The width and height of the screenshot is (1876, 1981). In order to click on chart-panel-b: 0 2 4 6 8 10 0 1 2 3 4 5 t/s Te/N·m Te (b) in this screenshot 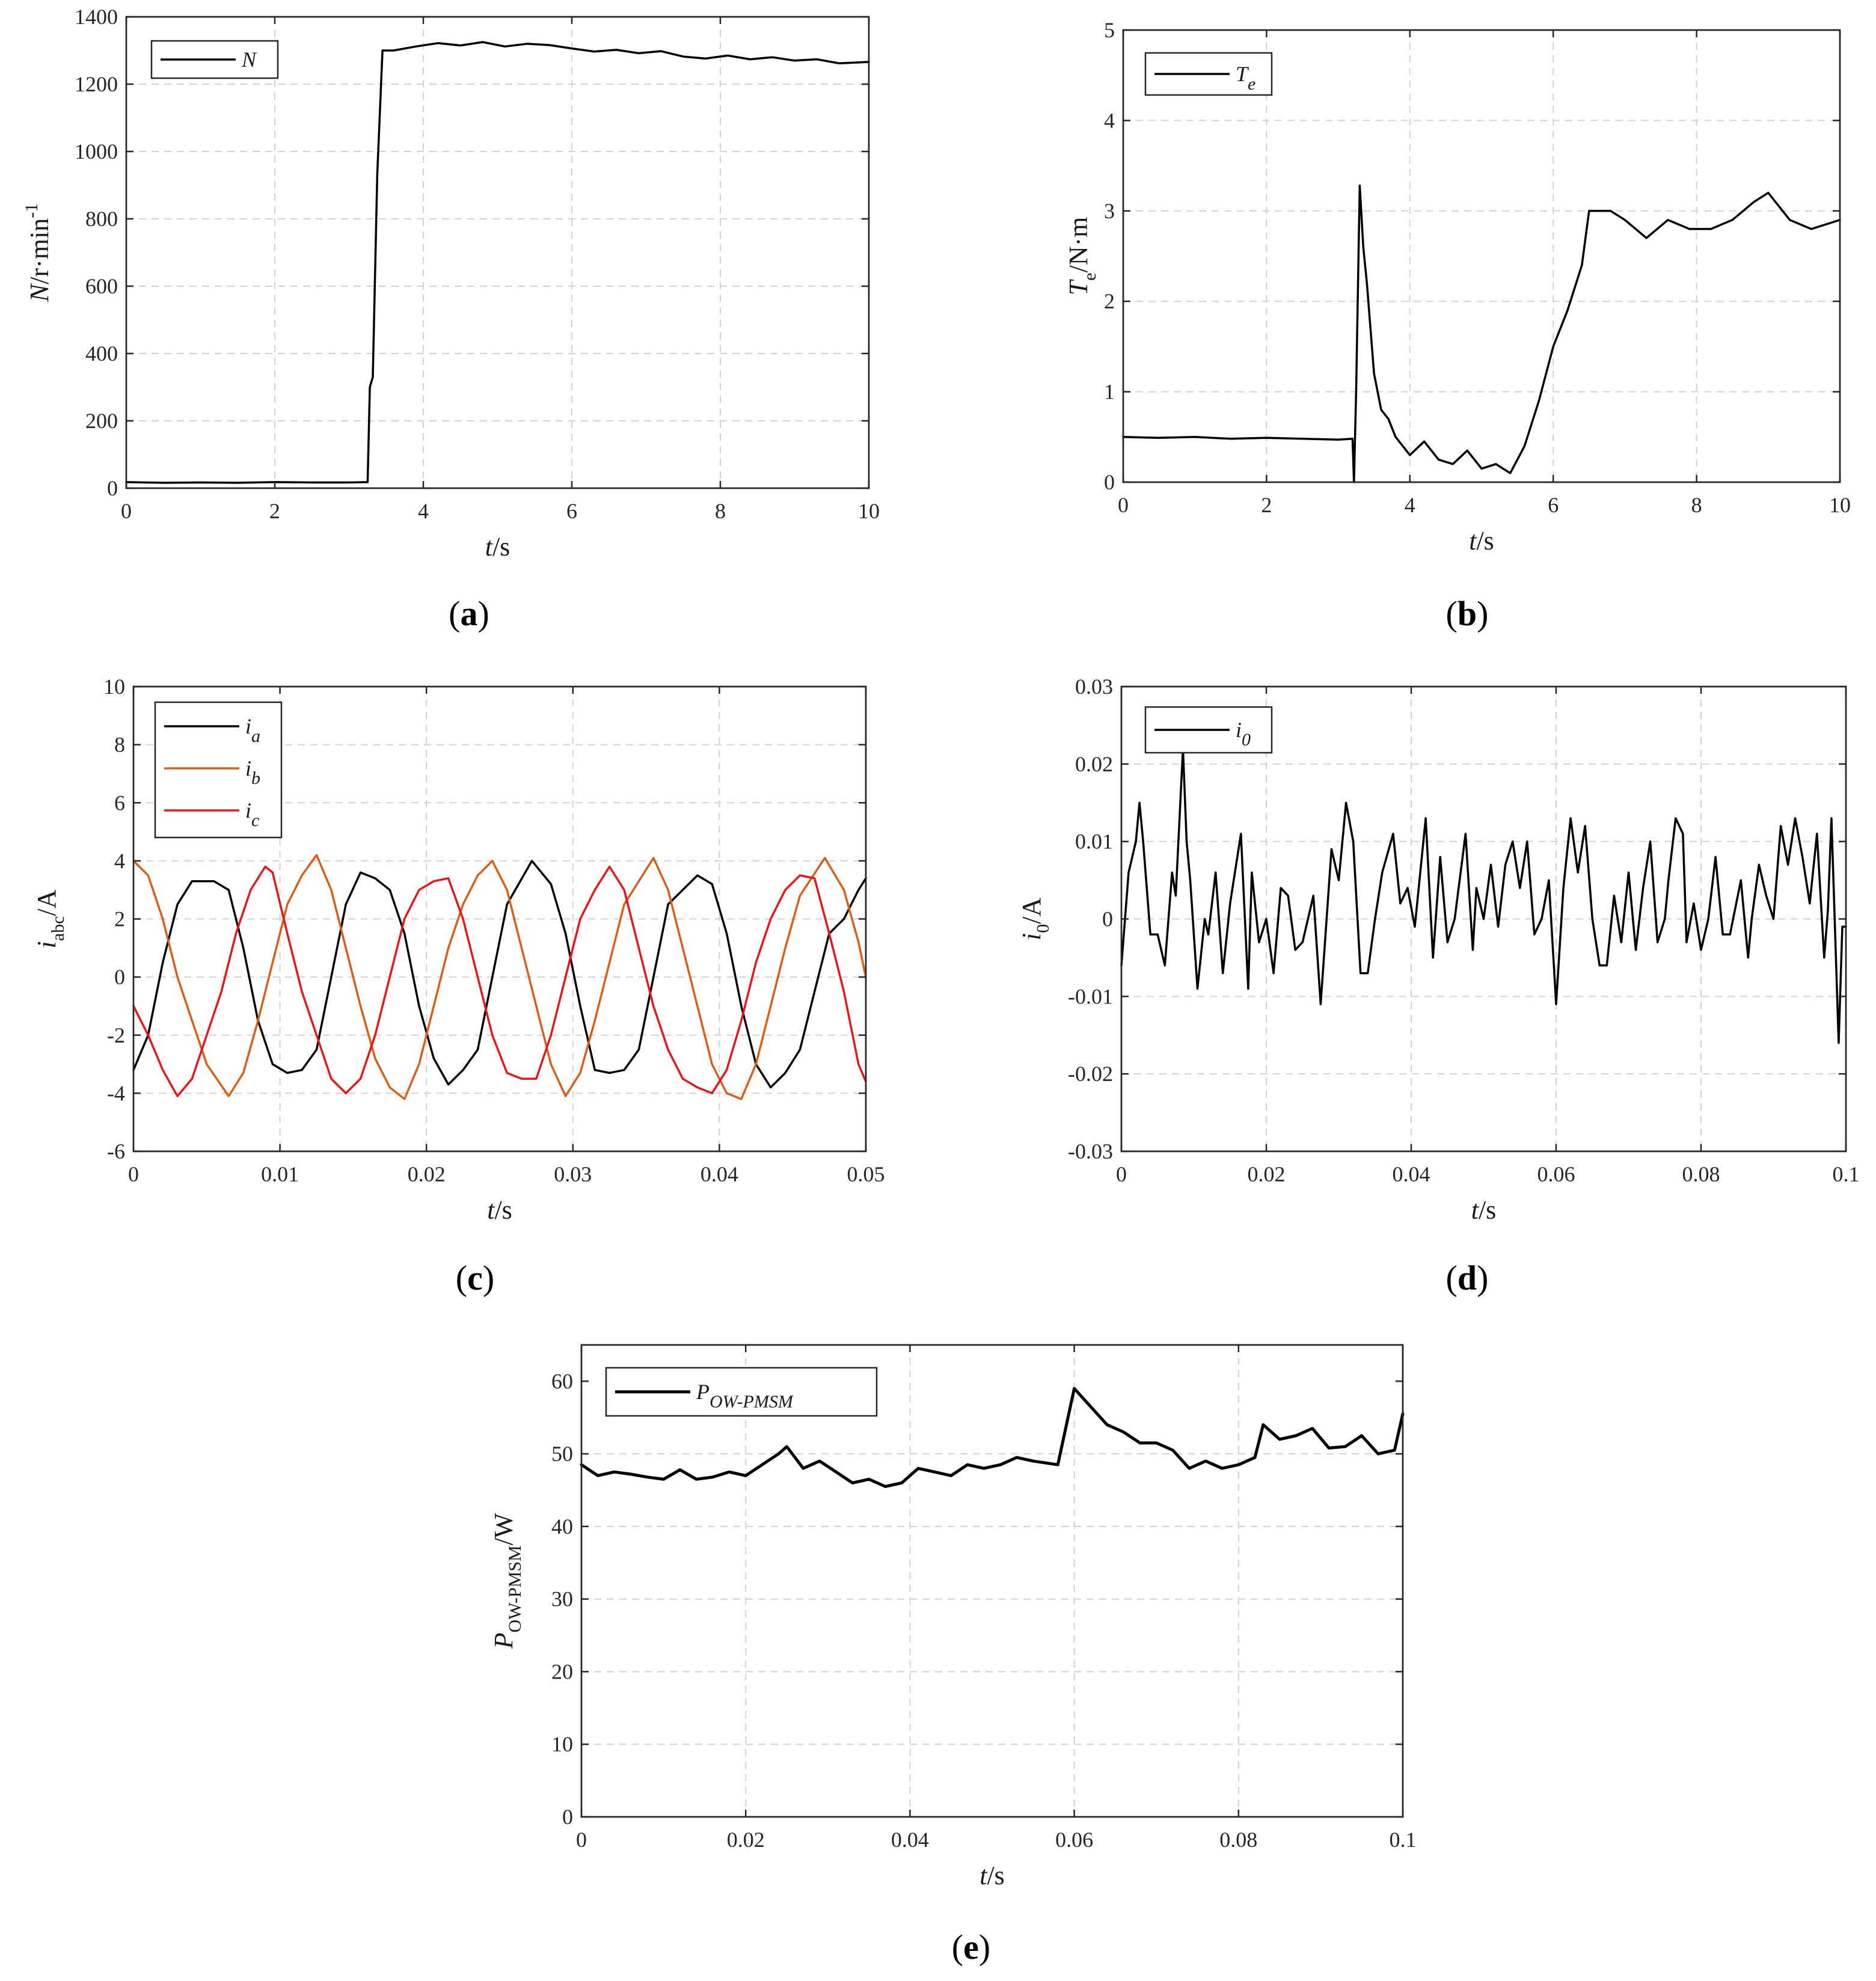, I will do `click(1457, 325)`.